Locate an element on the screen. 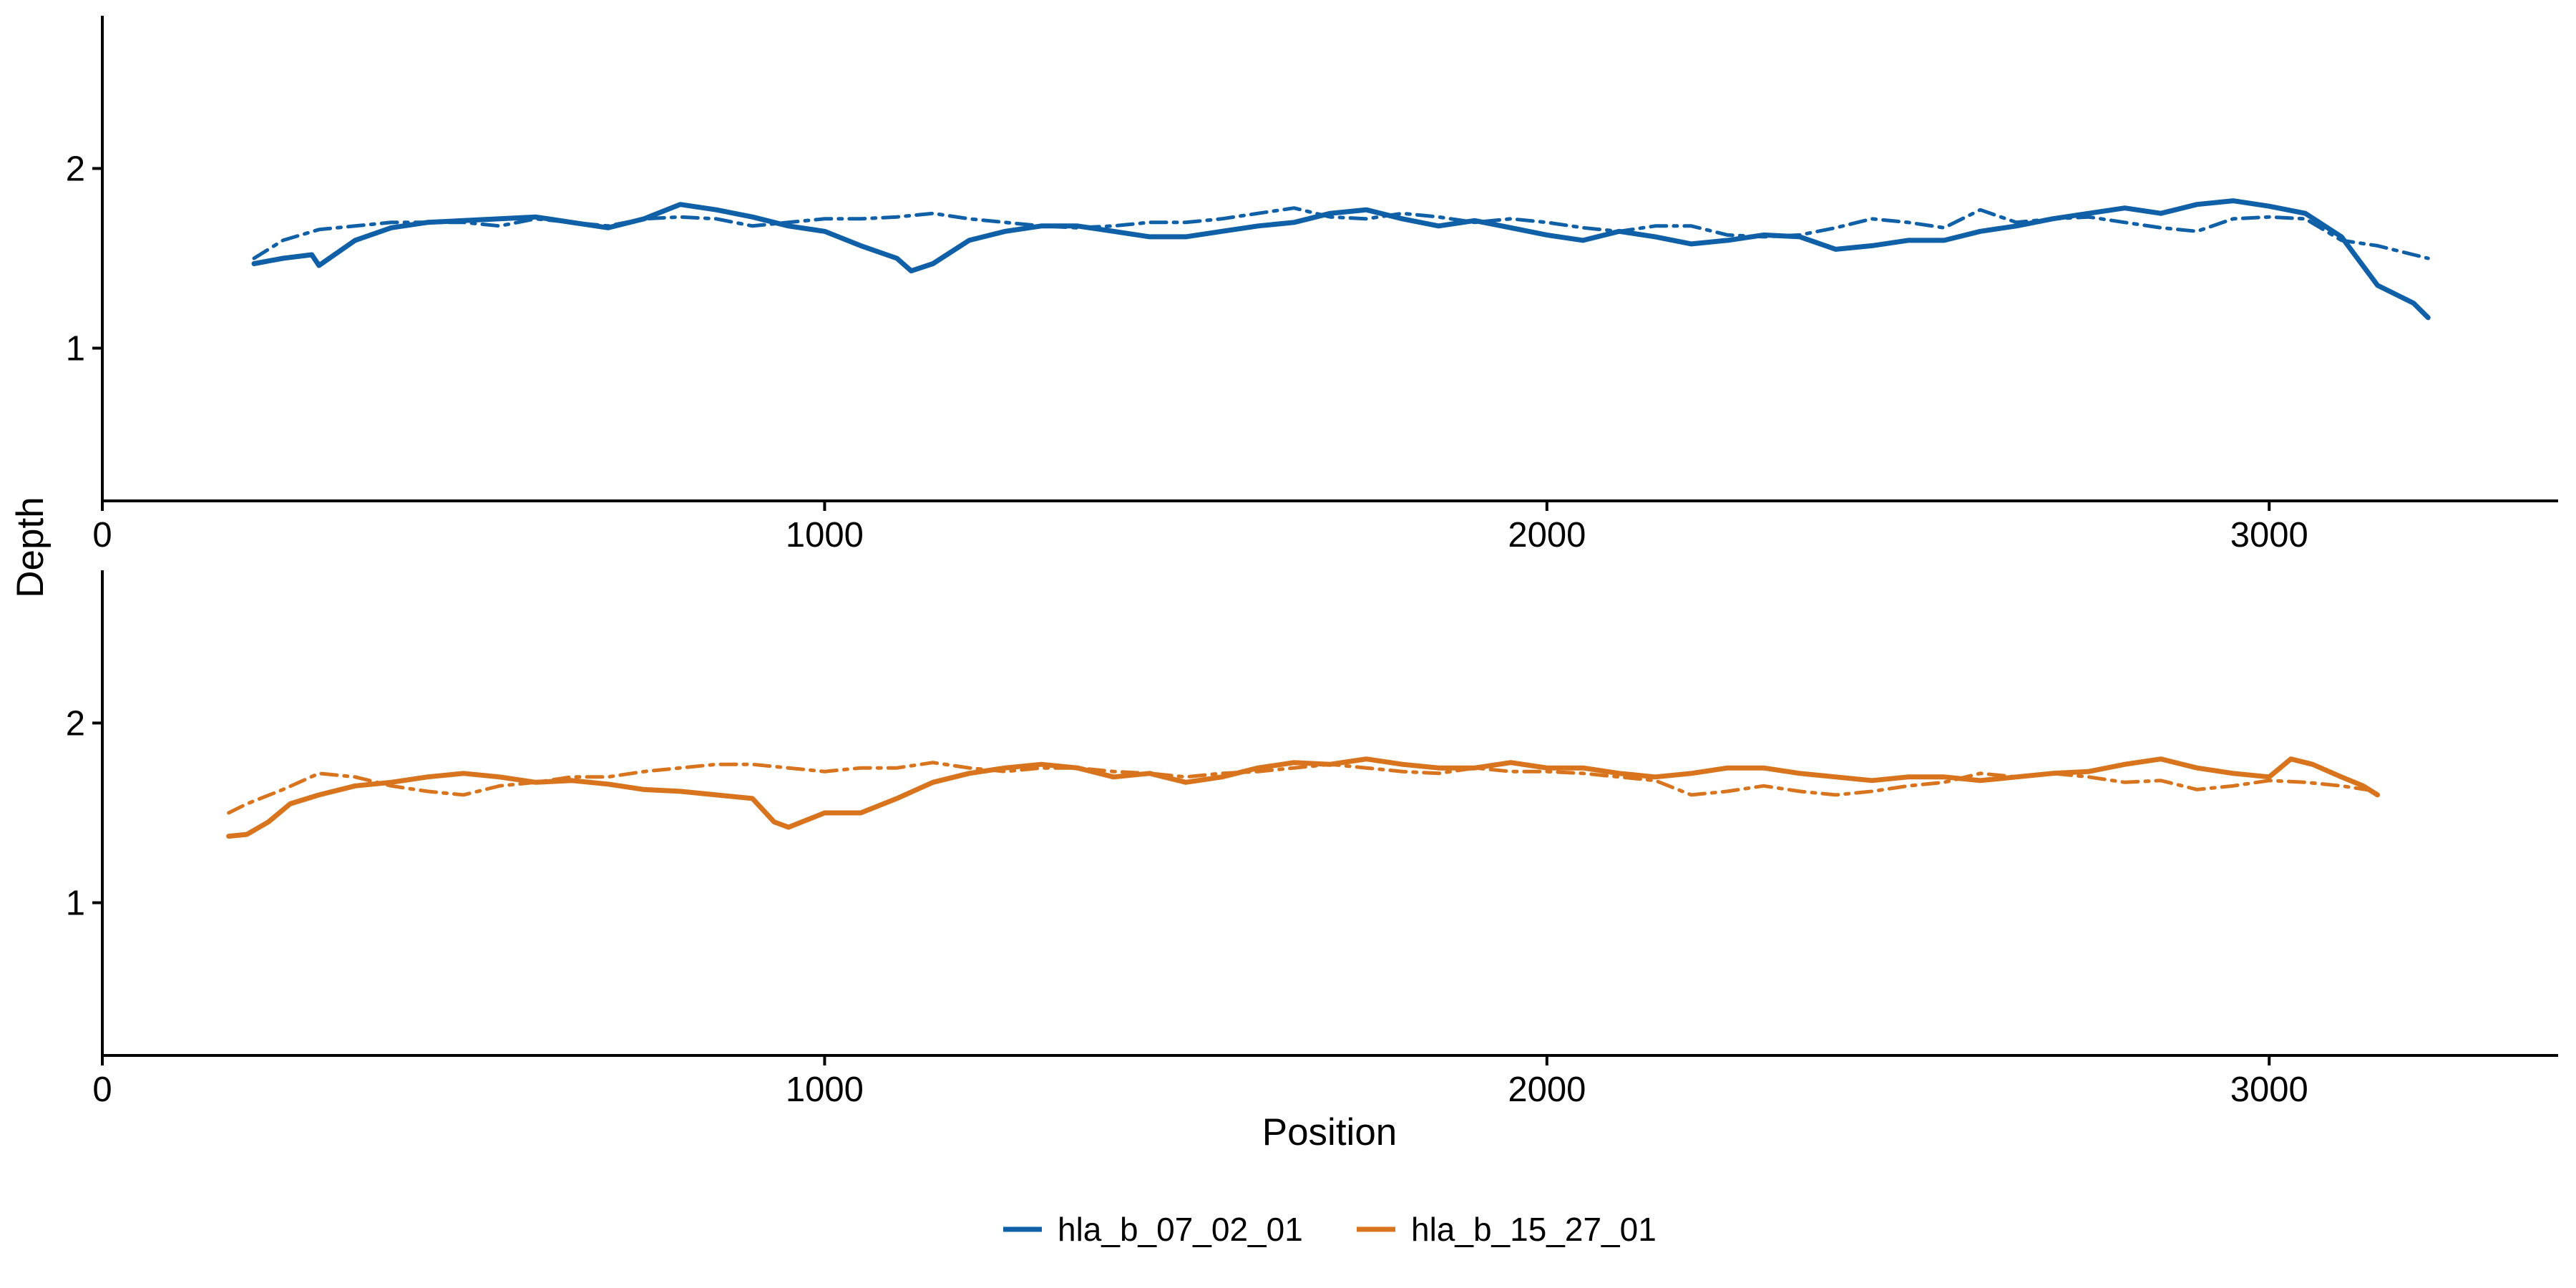  x-axis-title: Position is located at coordinates (1329, 1132).